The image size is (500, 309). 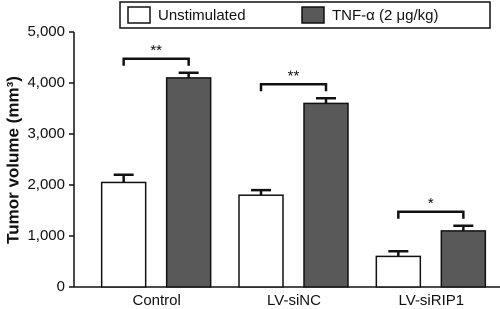 What do you see at coordinates (156, 300) in the screenshot?
I see `x-tick-label: Control` at bounding box center [156, 300].